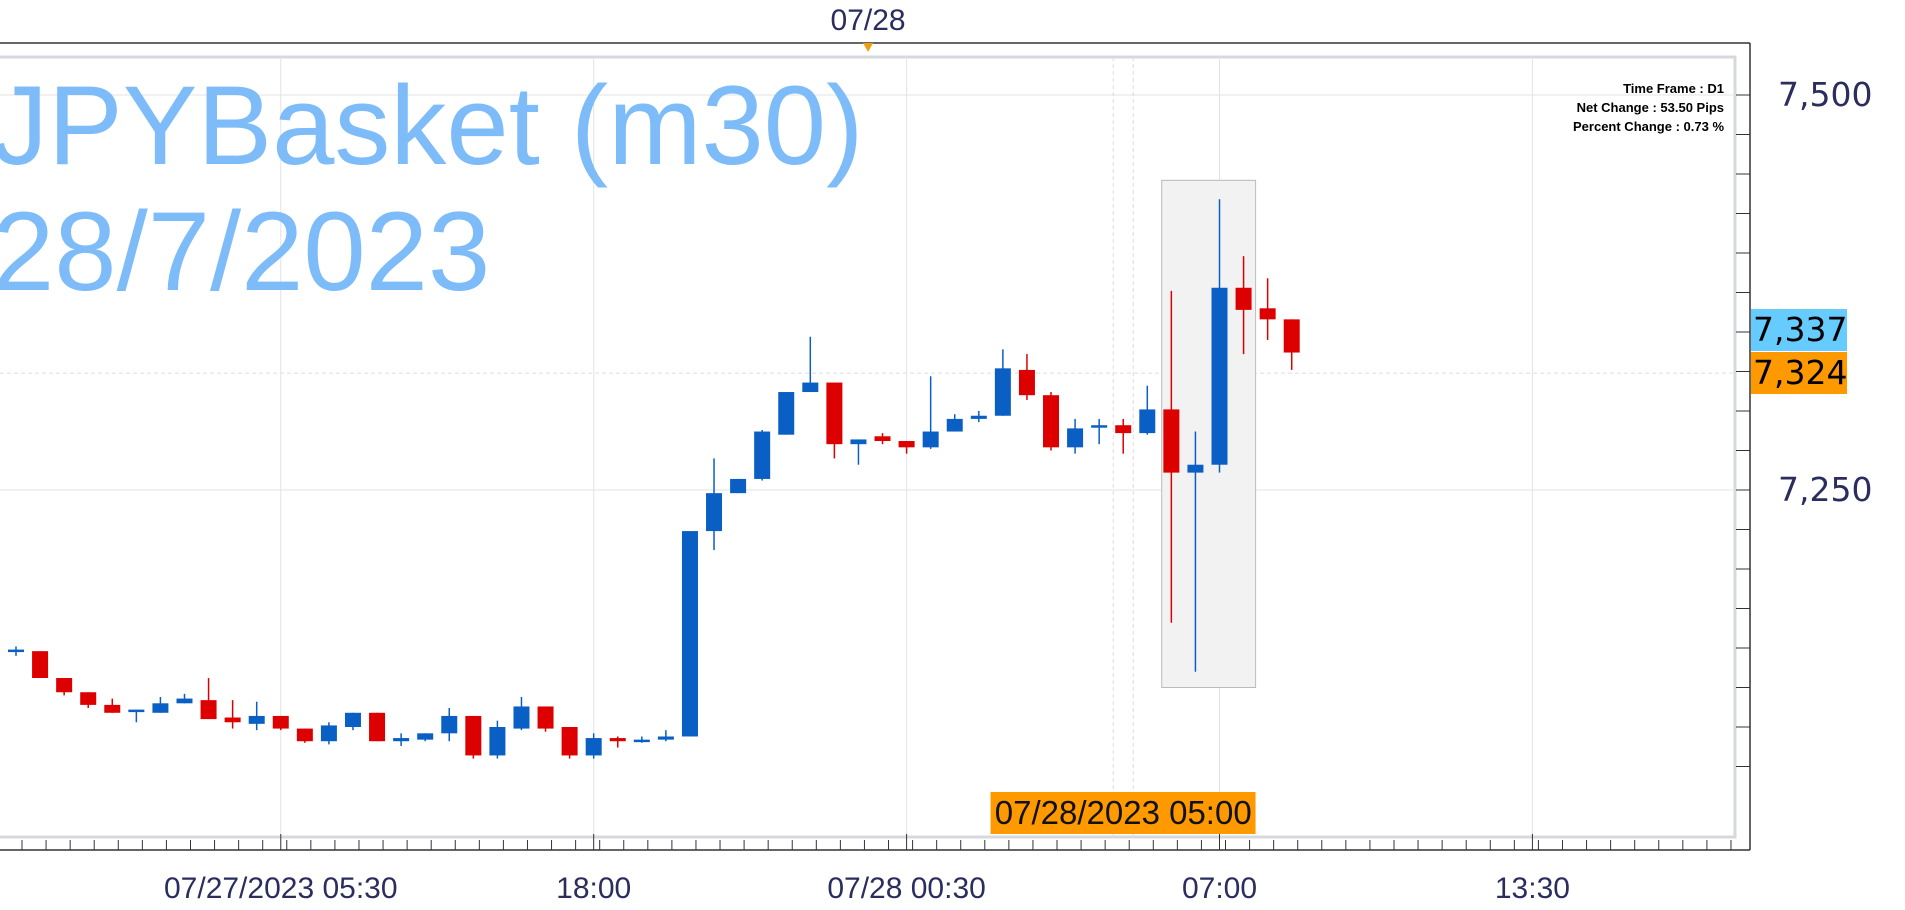  Describe the element at coordinates (1799, 373) in the screenshot. I see `current-price-tag: 7,324` at that location.